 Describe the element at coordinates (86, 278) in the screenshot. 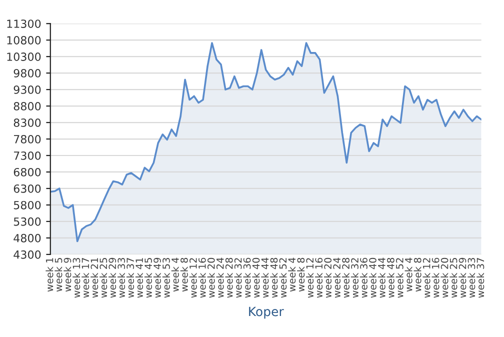

I see `x-tick-label: week 17` at that location.